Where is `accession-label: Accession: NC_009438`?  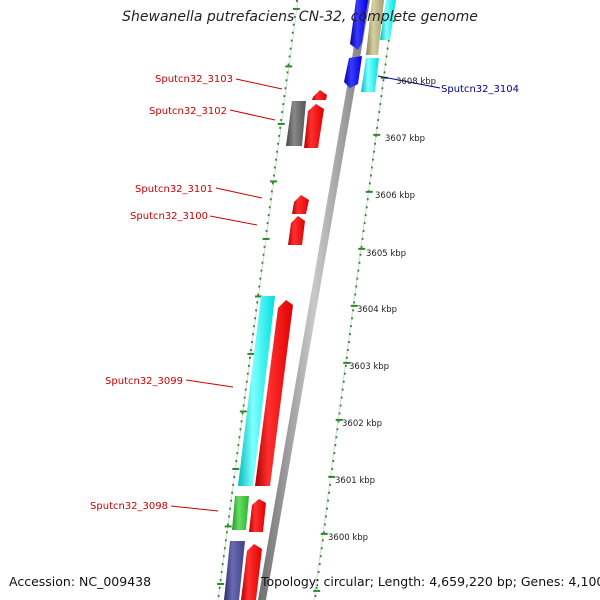 accession-label: Accession: NC_009438 is located at coordinates (80, 581).